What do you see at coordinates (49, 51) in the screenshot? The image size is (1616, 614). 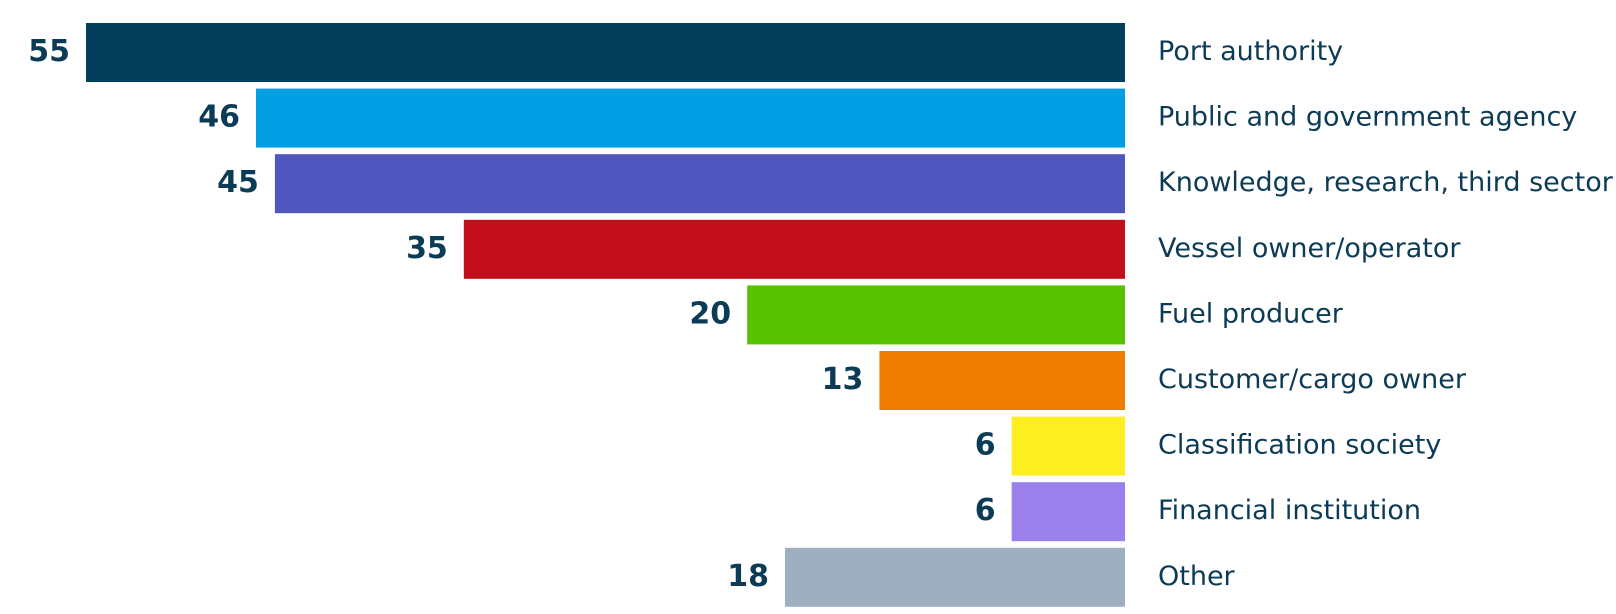 I see `value-label: 55` at bounding box center [49, 51].